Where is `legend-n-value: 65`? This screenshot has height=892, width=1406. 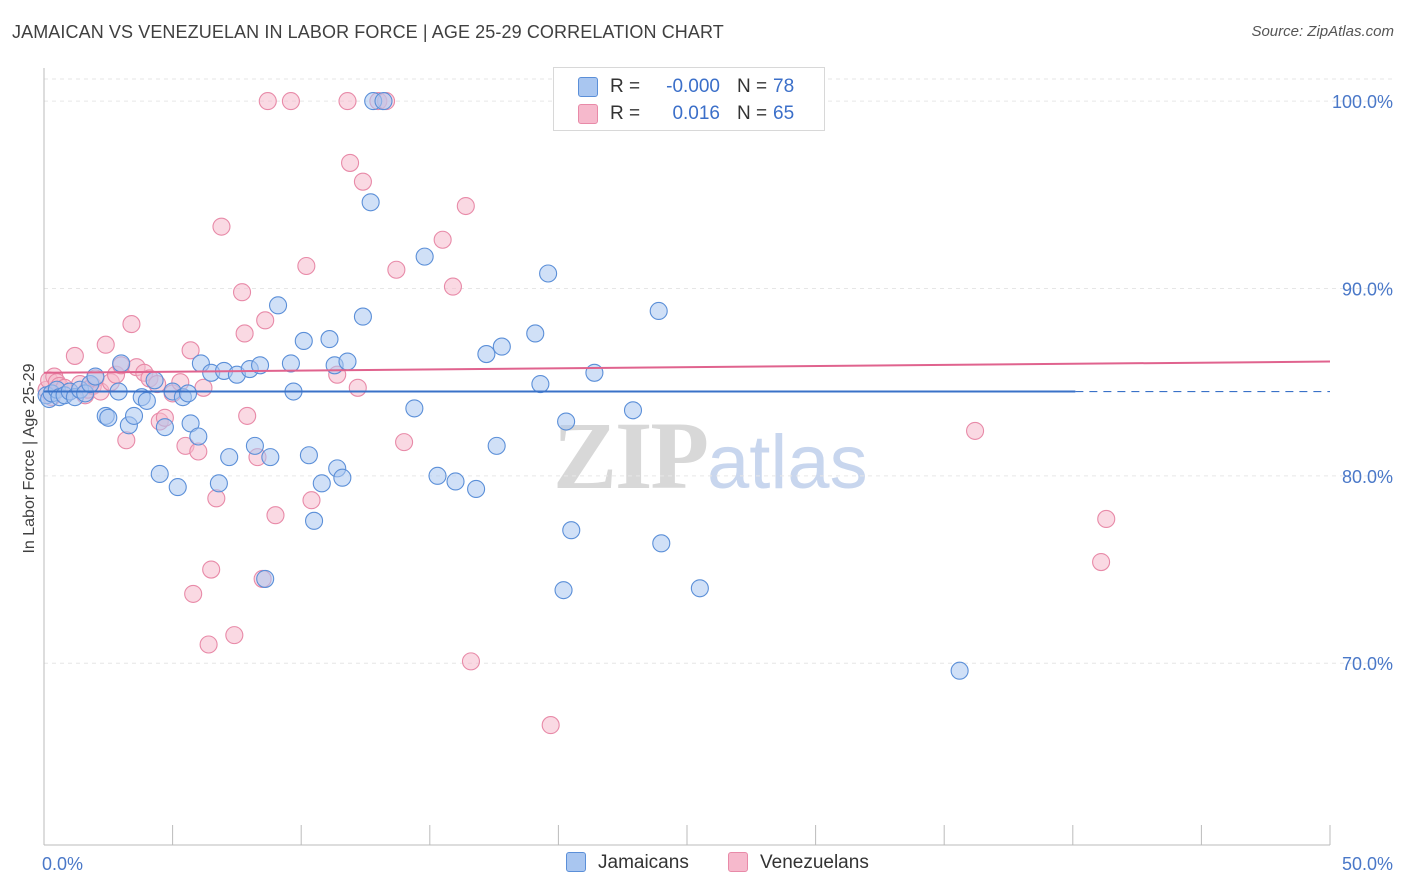 legend-n-value: 65 is located at coordinates (784, 113).